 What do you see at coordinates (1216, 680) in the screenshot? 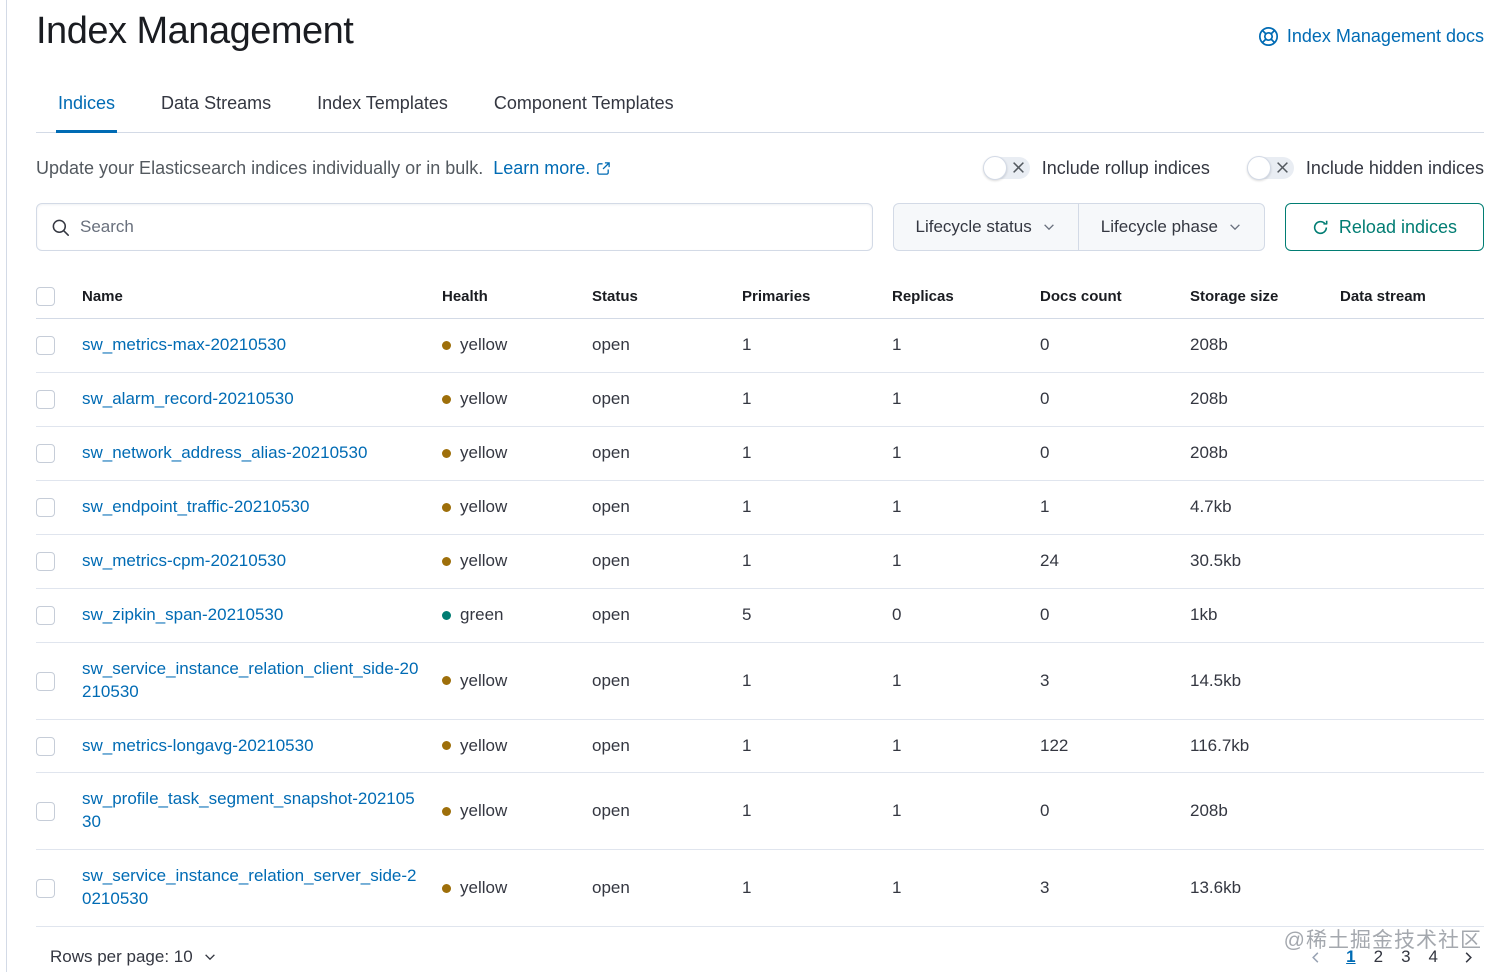
I see `storage-size-value: 14.5kb` at bounding box center [1216, 680].